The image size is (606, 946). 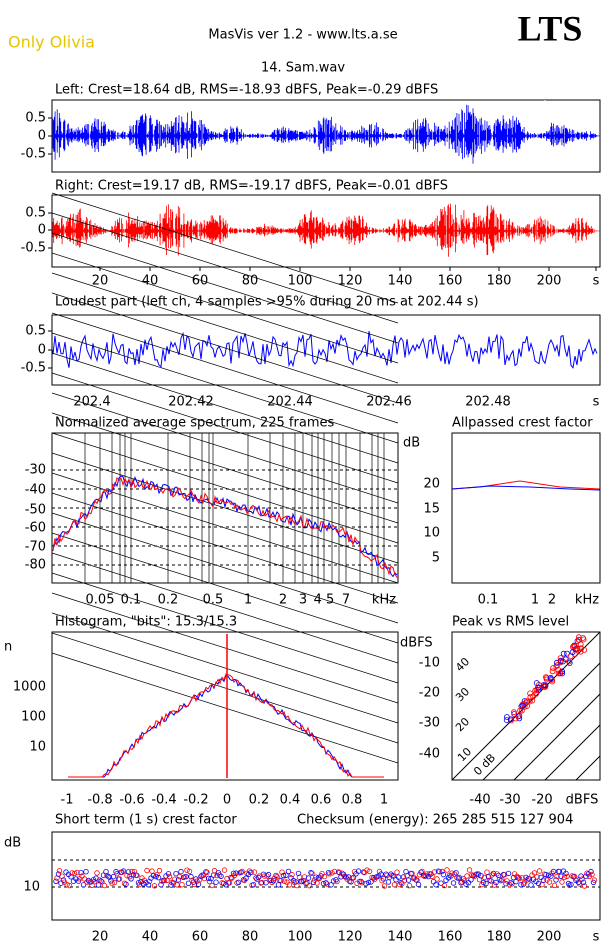 What do you see at coordinates (131, 600) in the screenshot?
I see `x-tick-label: 0.1` at bounding box center [131, 600].